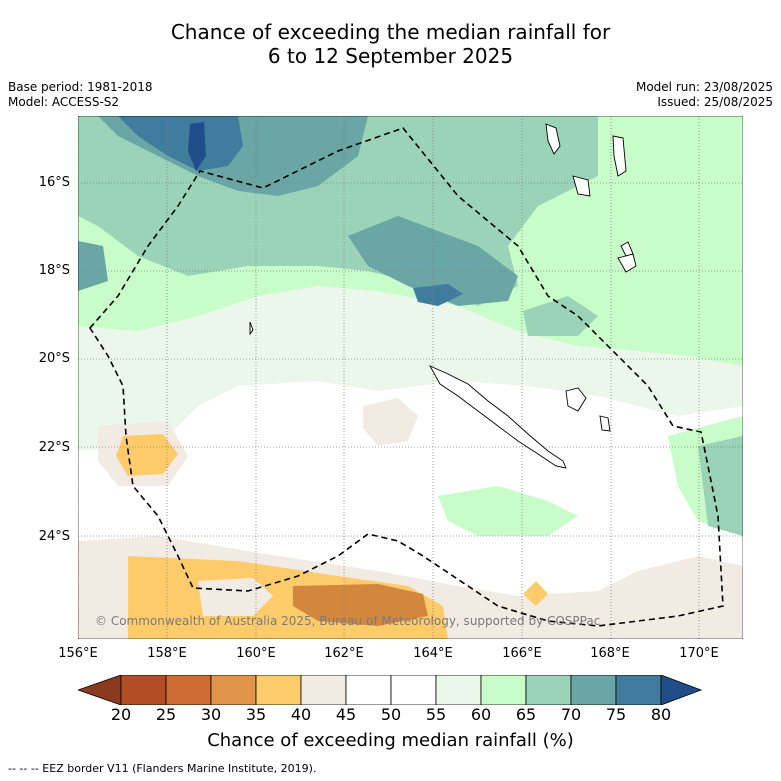 The height and width of the screenshot is (781, 781). I want to click on colorbar-arrow-low, so click(100, 690).